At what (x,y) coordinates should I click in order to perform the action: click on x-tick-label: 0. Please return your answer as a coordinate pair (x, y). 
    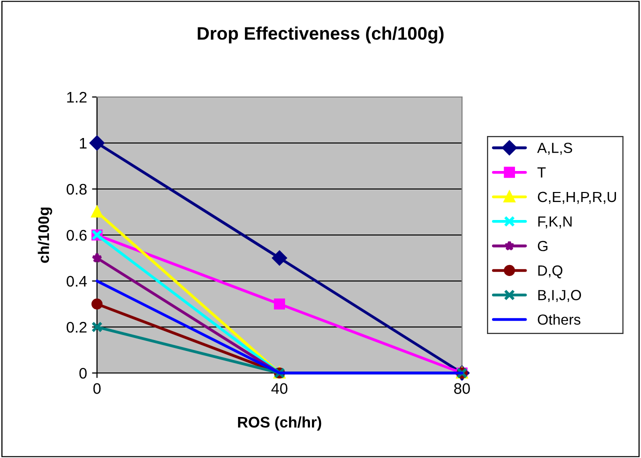
    Looking at the image, I should click on (97, 388).